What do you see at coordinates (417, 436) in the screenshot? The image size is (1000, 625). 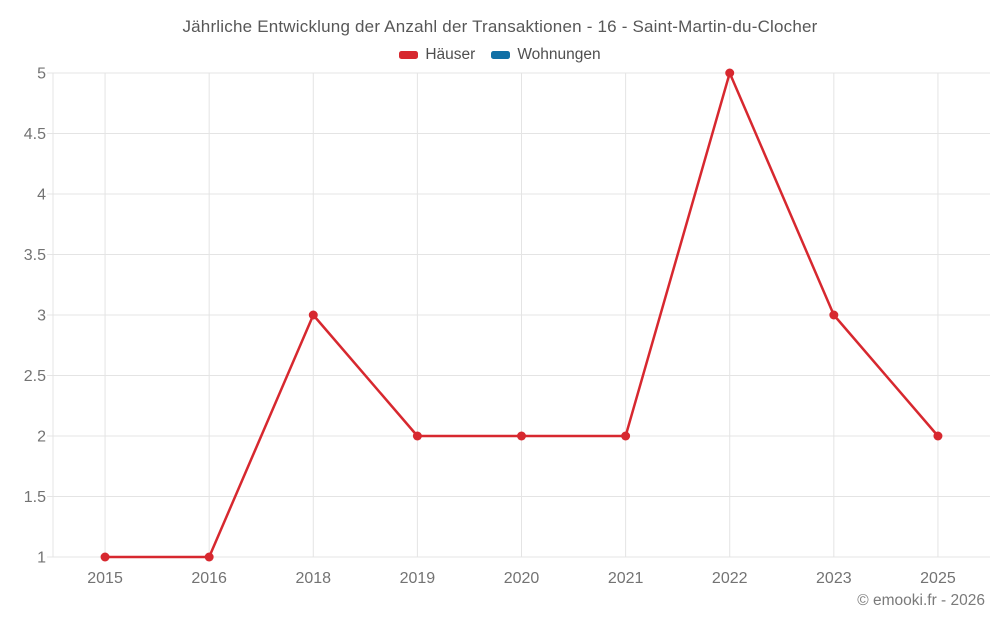 I see `data-point-häuser-2019` at bounding box center [417, 436].